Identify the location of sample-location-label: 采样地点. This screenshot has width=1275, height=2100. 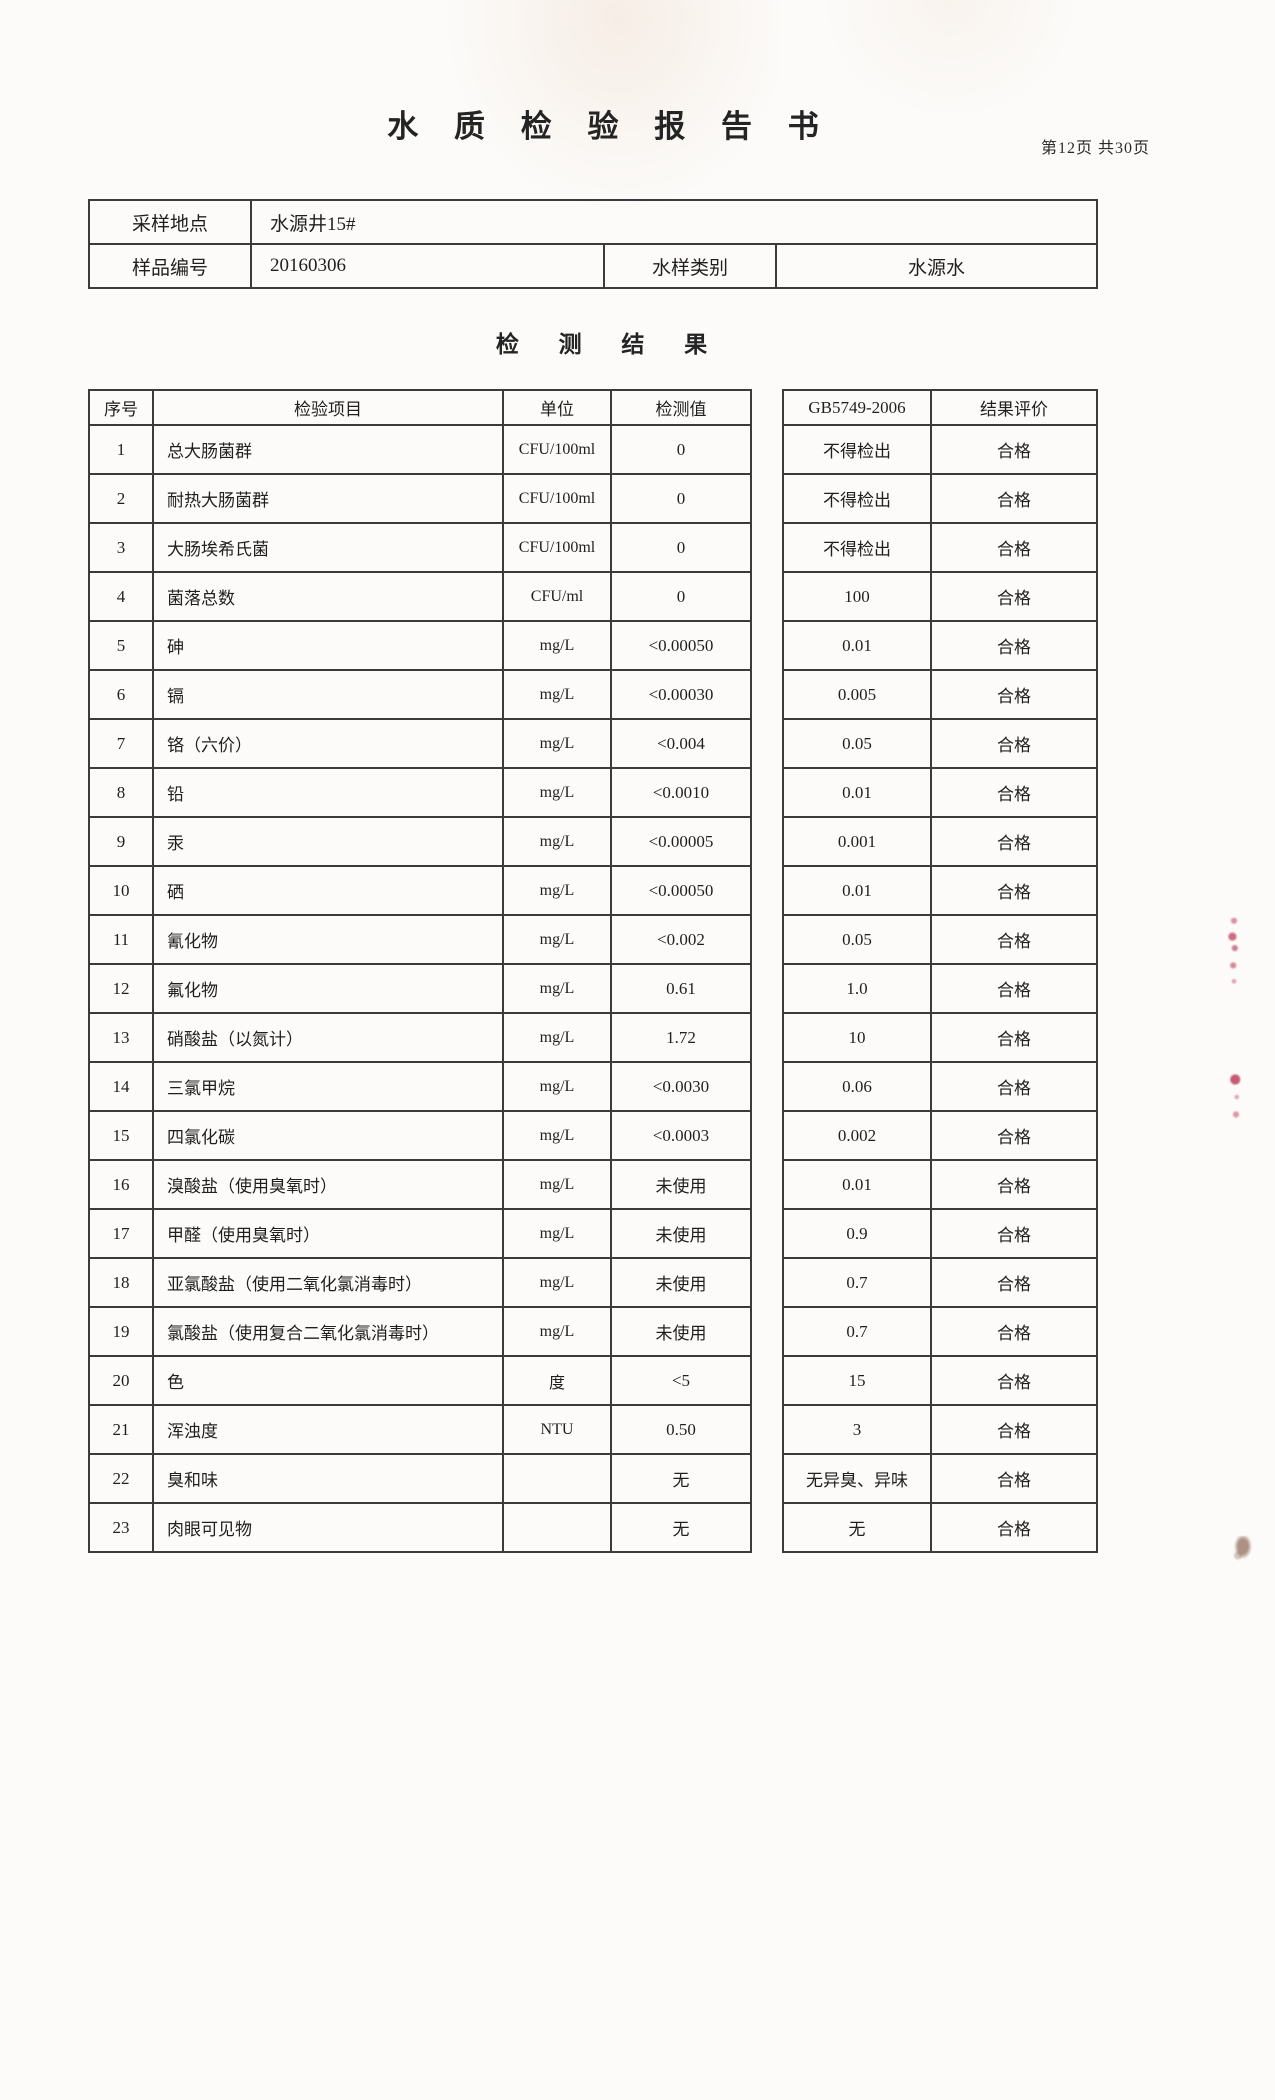
(170, 222).